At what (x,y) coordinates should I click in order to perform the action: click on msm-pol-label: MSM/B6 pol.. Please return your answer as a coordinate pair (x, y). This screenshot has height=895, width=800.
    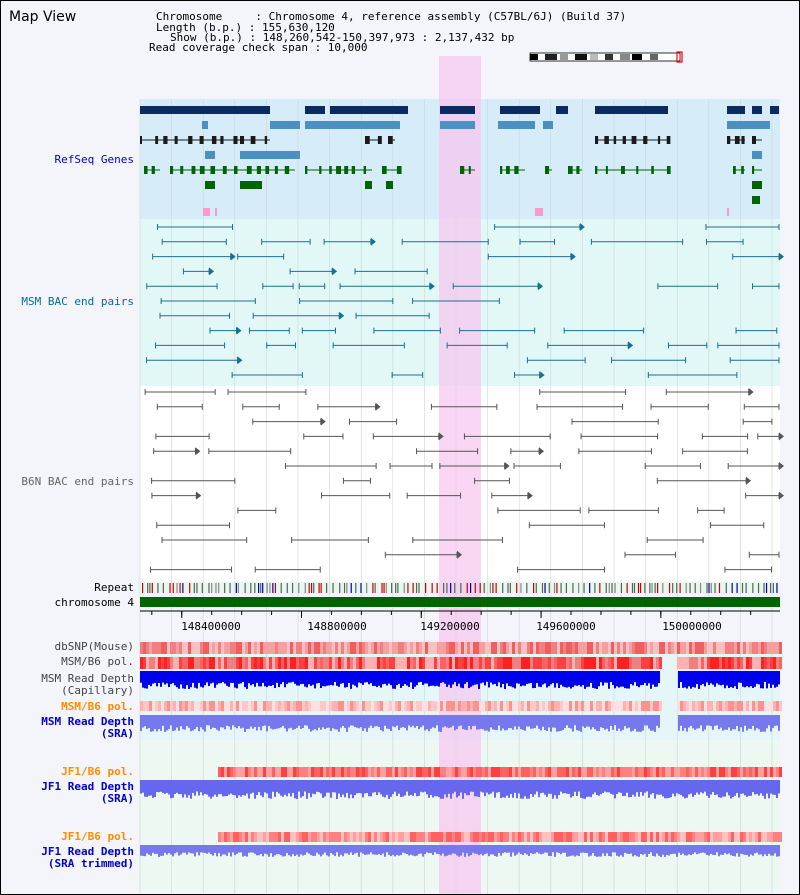
    Looking at the image, I should click on (97, 661).